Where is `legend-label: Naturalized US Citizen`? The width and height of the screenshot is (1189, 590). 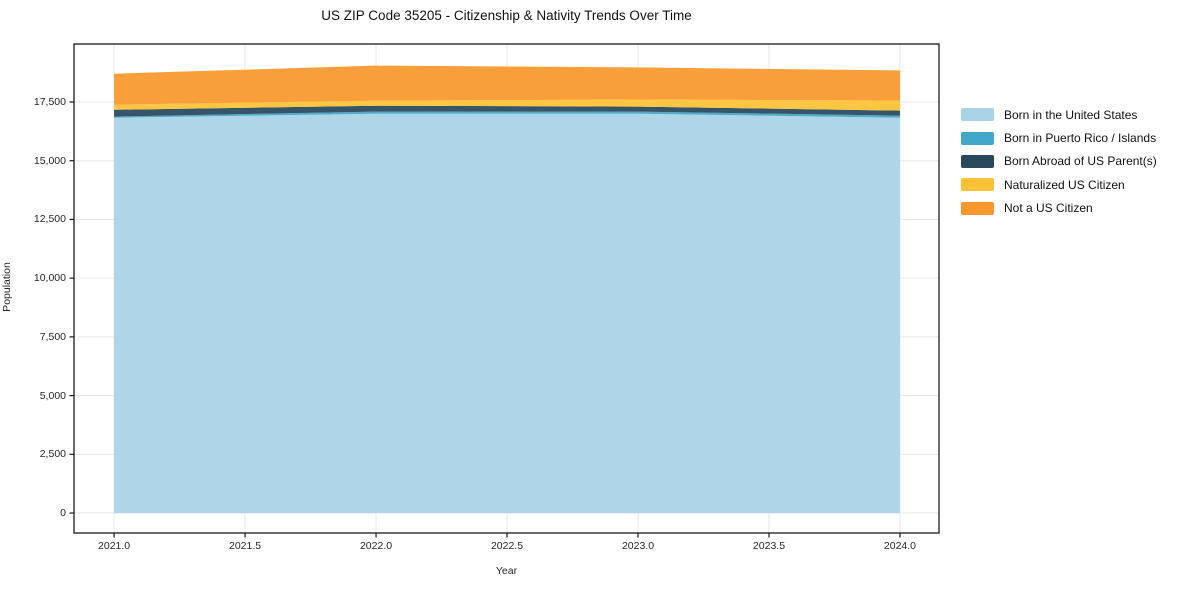 legend-label: Naturalized US Citizen is located at coordinates (1064, 184).